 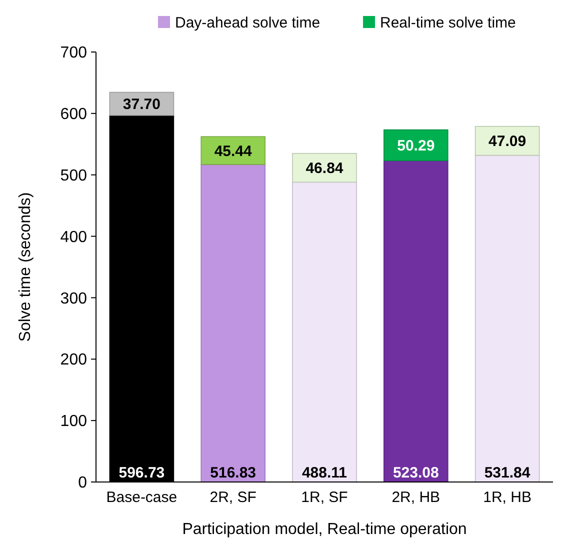 What do you see at coordinates (507, 473) in the screenshot?
I see `data-label: 531.84` at bounding box center [507, 473].